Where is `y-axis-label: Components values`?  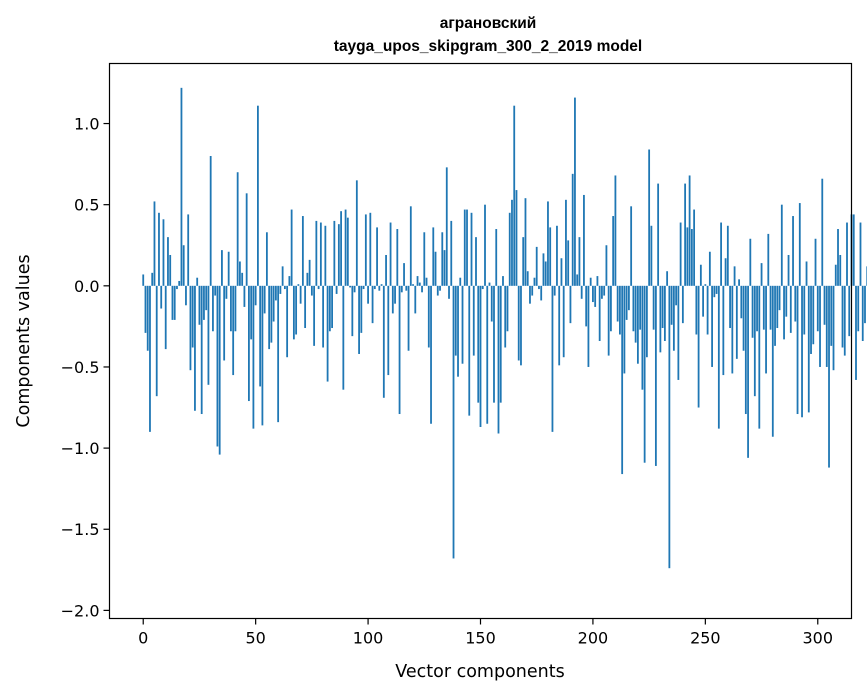 y-axis-label: Components values is located at coordinates (24, 340).